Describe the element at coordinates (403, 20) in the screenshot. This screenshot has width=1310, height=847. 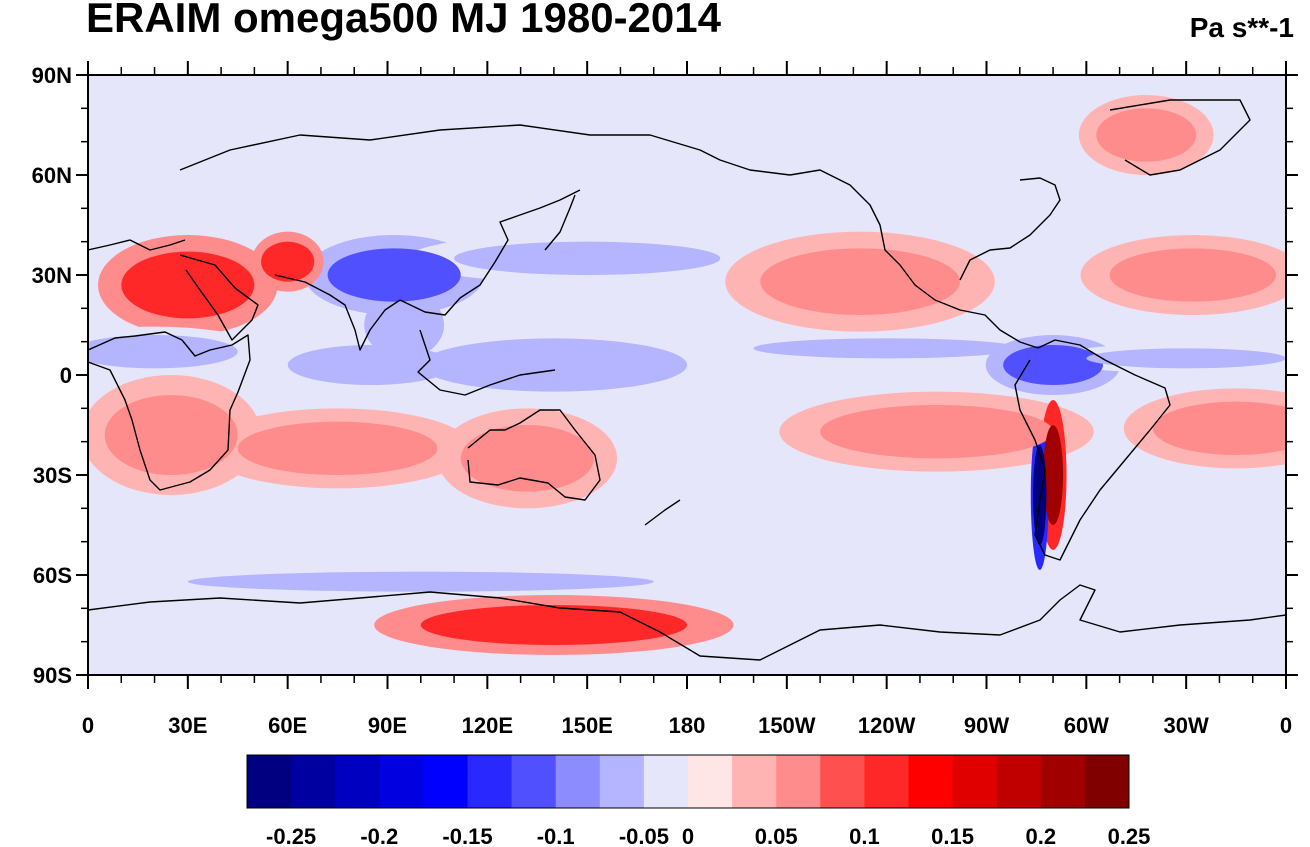
I see `map-title: ERAIM omega500 MJ 1980-2014` at that location.